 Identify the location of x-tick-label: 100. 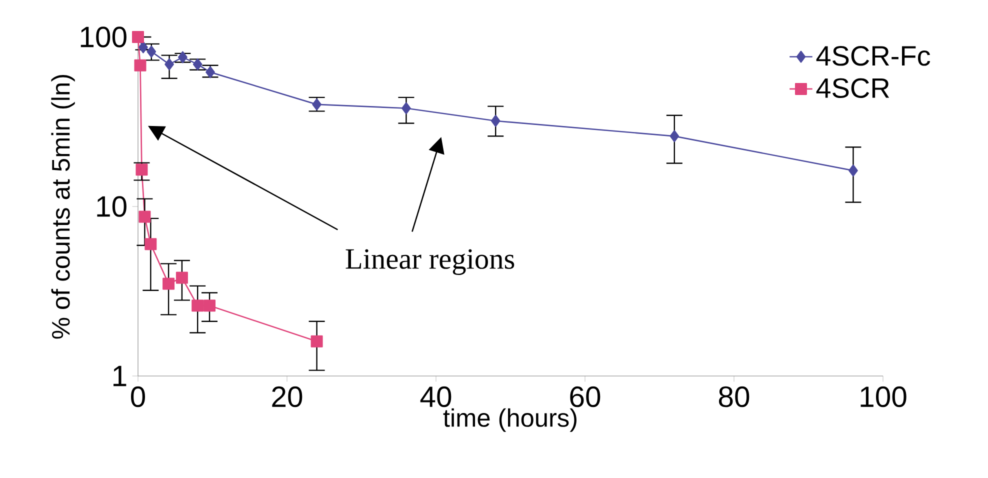
(883, 397).